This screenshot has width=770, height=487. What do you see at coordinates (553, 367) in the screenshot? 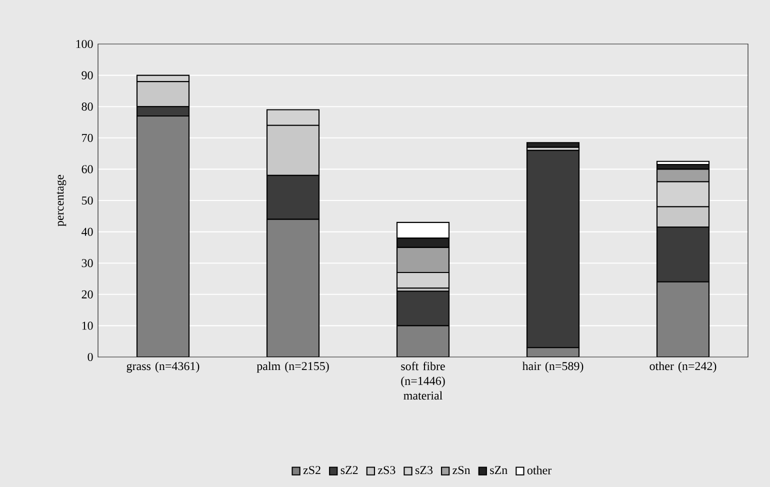
I see `x-tick-label: hair (n=589)` at bounding box center [553, 367].